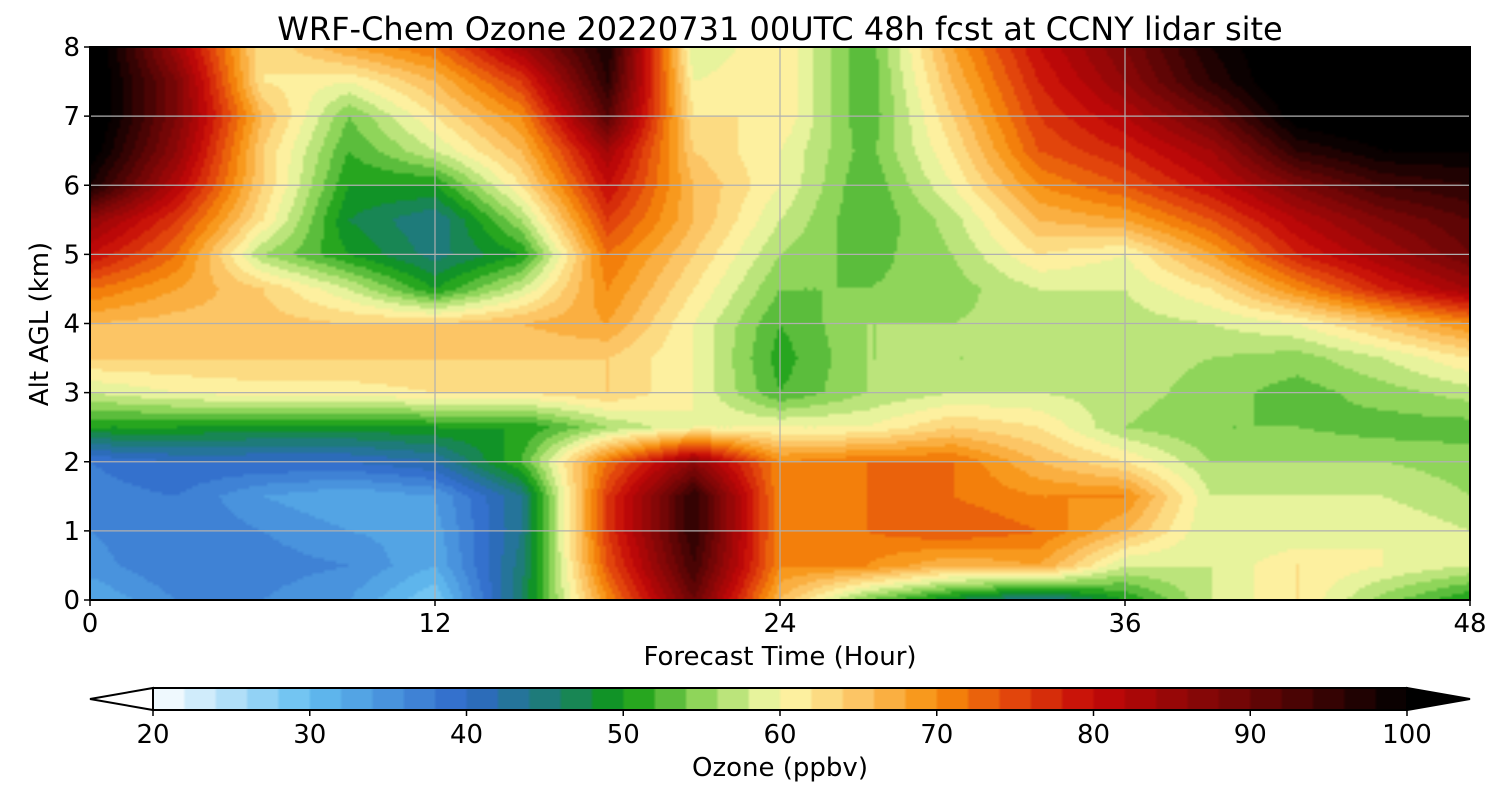 This screenshot has width=1500, height=800. Describe the element at coordinates (1407, 735) in the screenshot. I see `colorbar-tick-label: 100` at that location.